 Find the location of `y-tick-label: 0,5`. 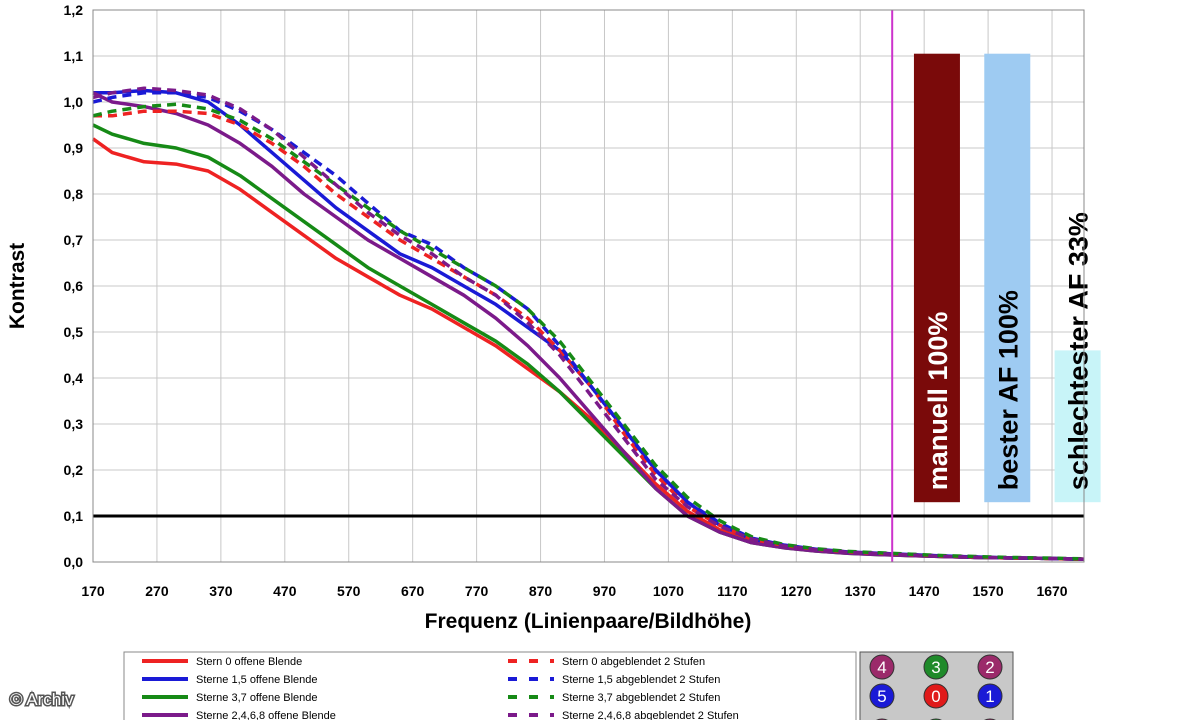

y-tick-label: 0,5 is located at coordinates (74, 332).